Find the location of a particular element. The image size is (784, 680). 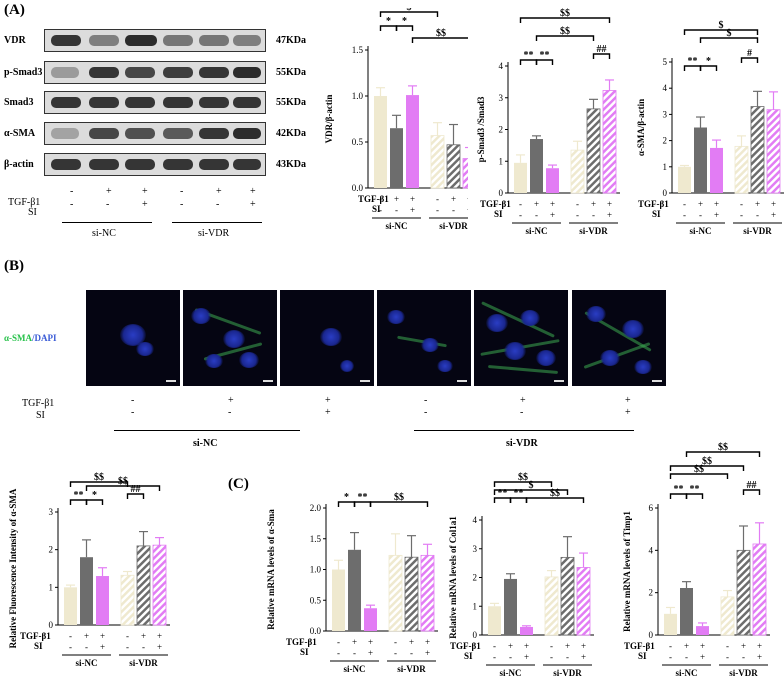

if-group-nc: si-NC is located at coordinates (205, 443).